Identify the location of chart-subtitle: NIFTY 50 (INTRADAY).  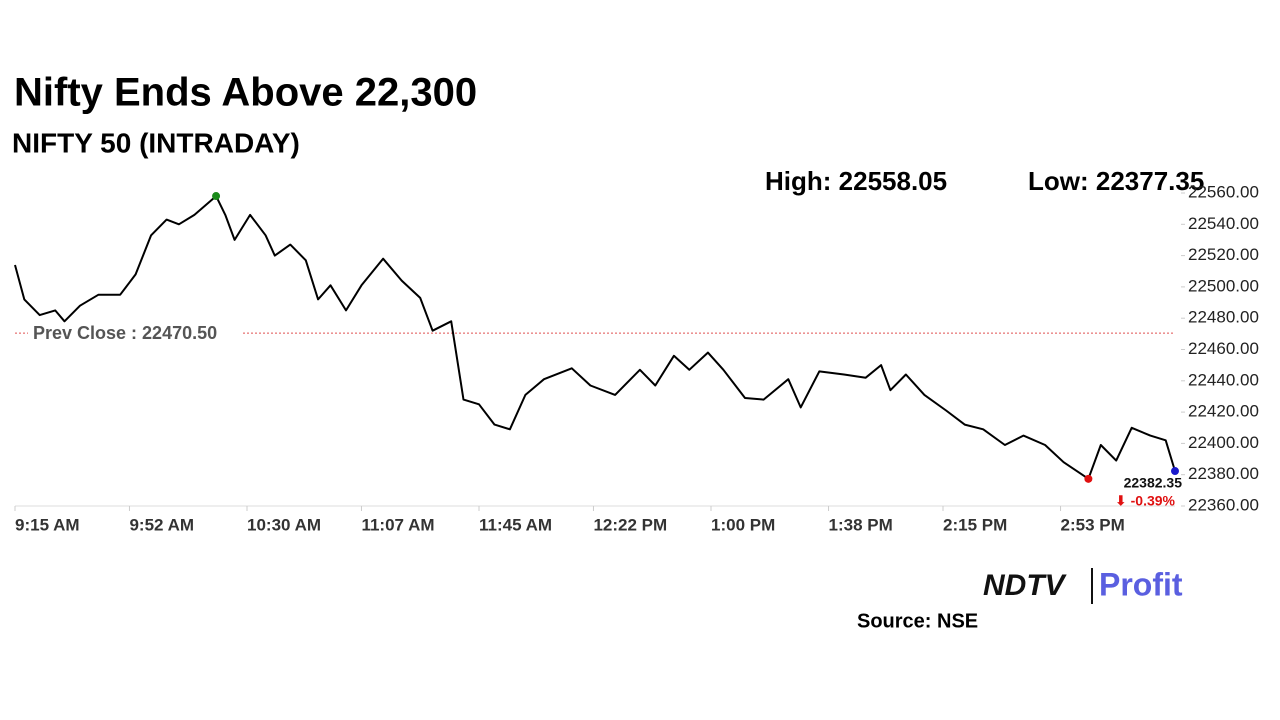
(156, 142).